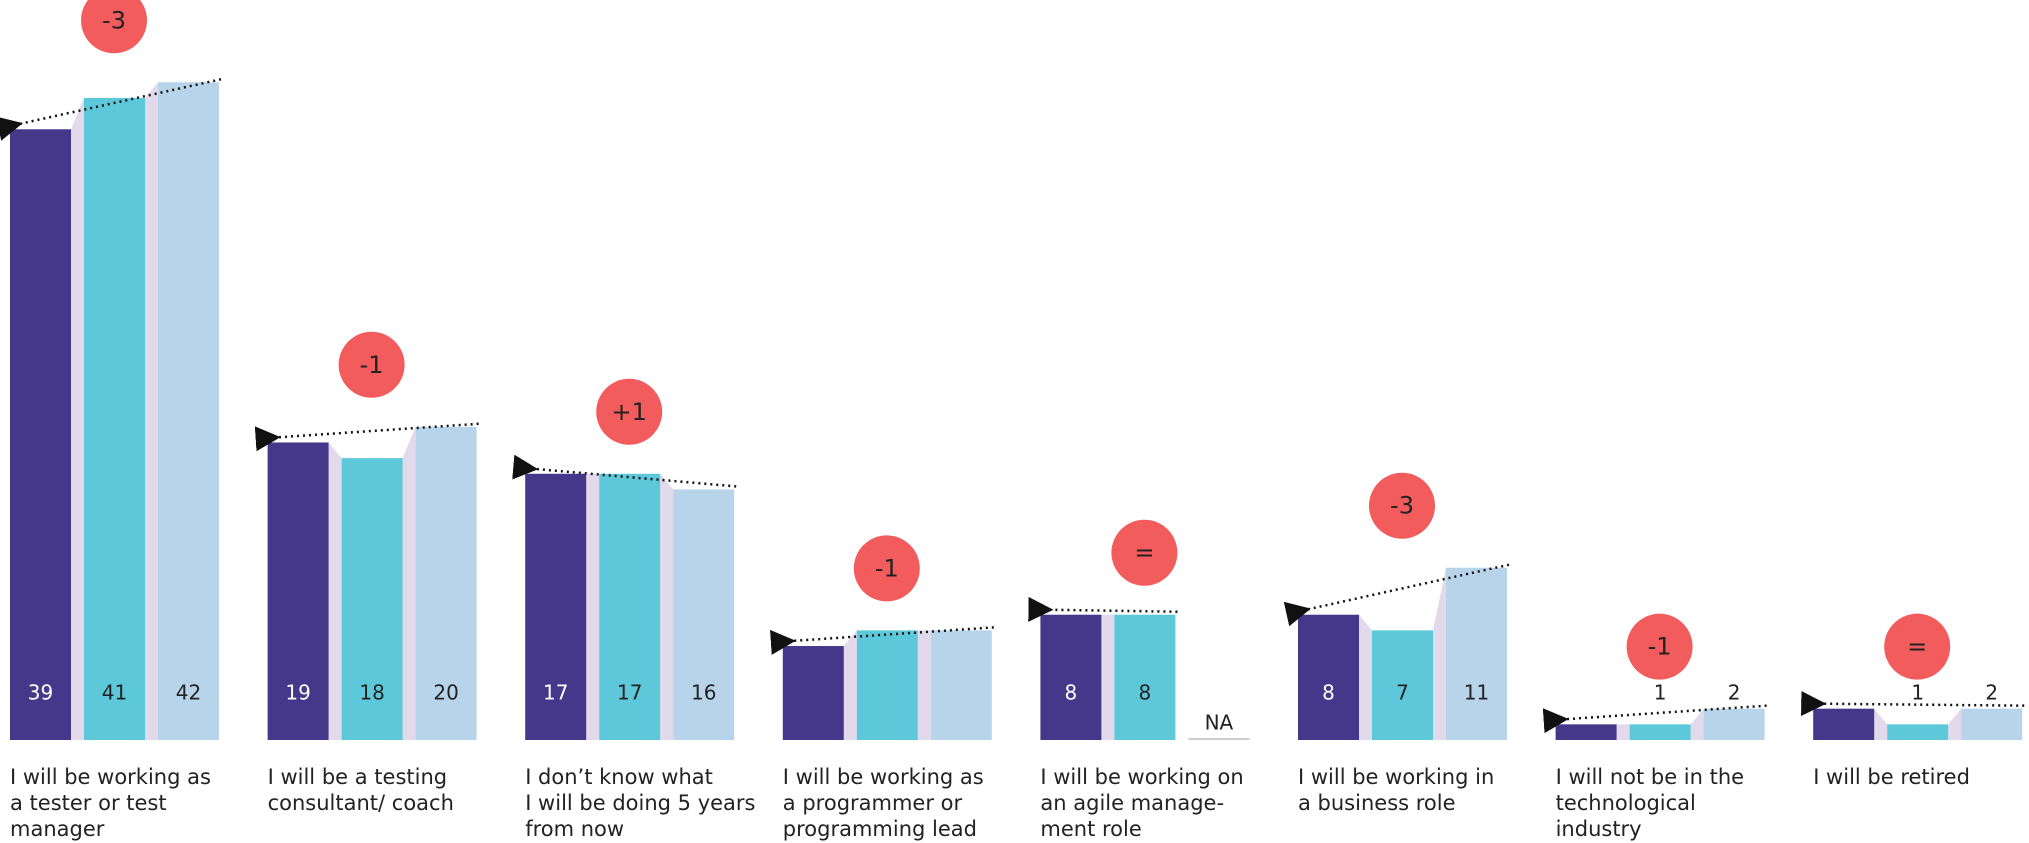 The image size is (2029, 843). What do you see at coordinates (371, 693) in the screenshot?
I see `value-label: 18` at bounding box center [371, 693].